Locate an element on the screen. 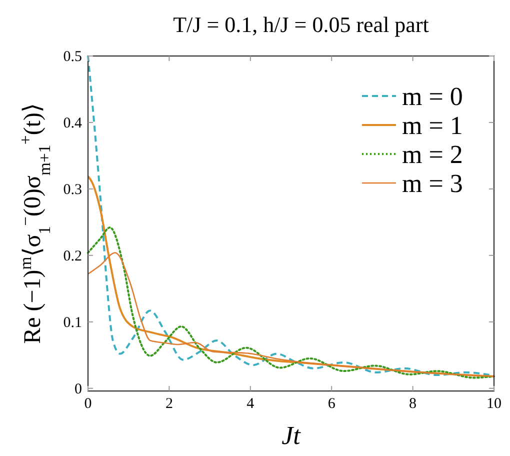 The width and height of the screenshot is (510, 456). x-axis-title: Jt is located at coordinates (292, 435).